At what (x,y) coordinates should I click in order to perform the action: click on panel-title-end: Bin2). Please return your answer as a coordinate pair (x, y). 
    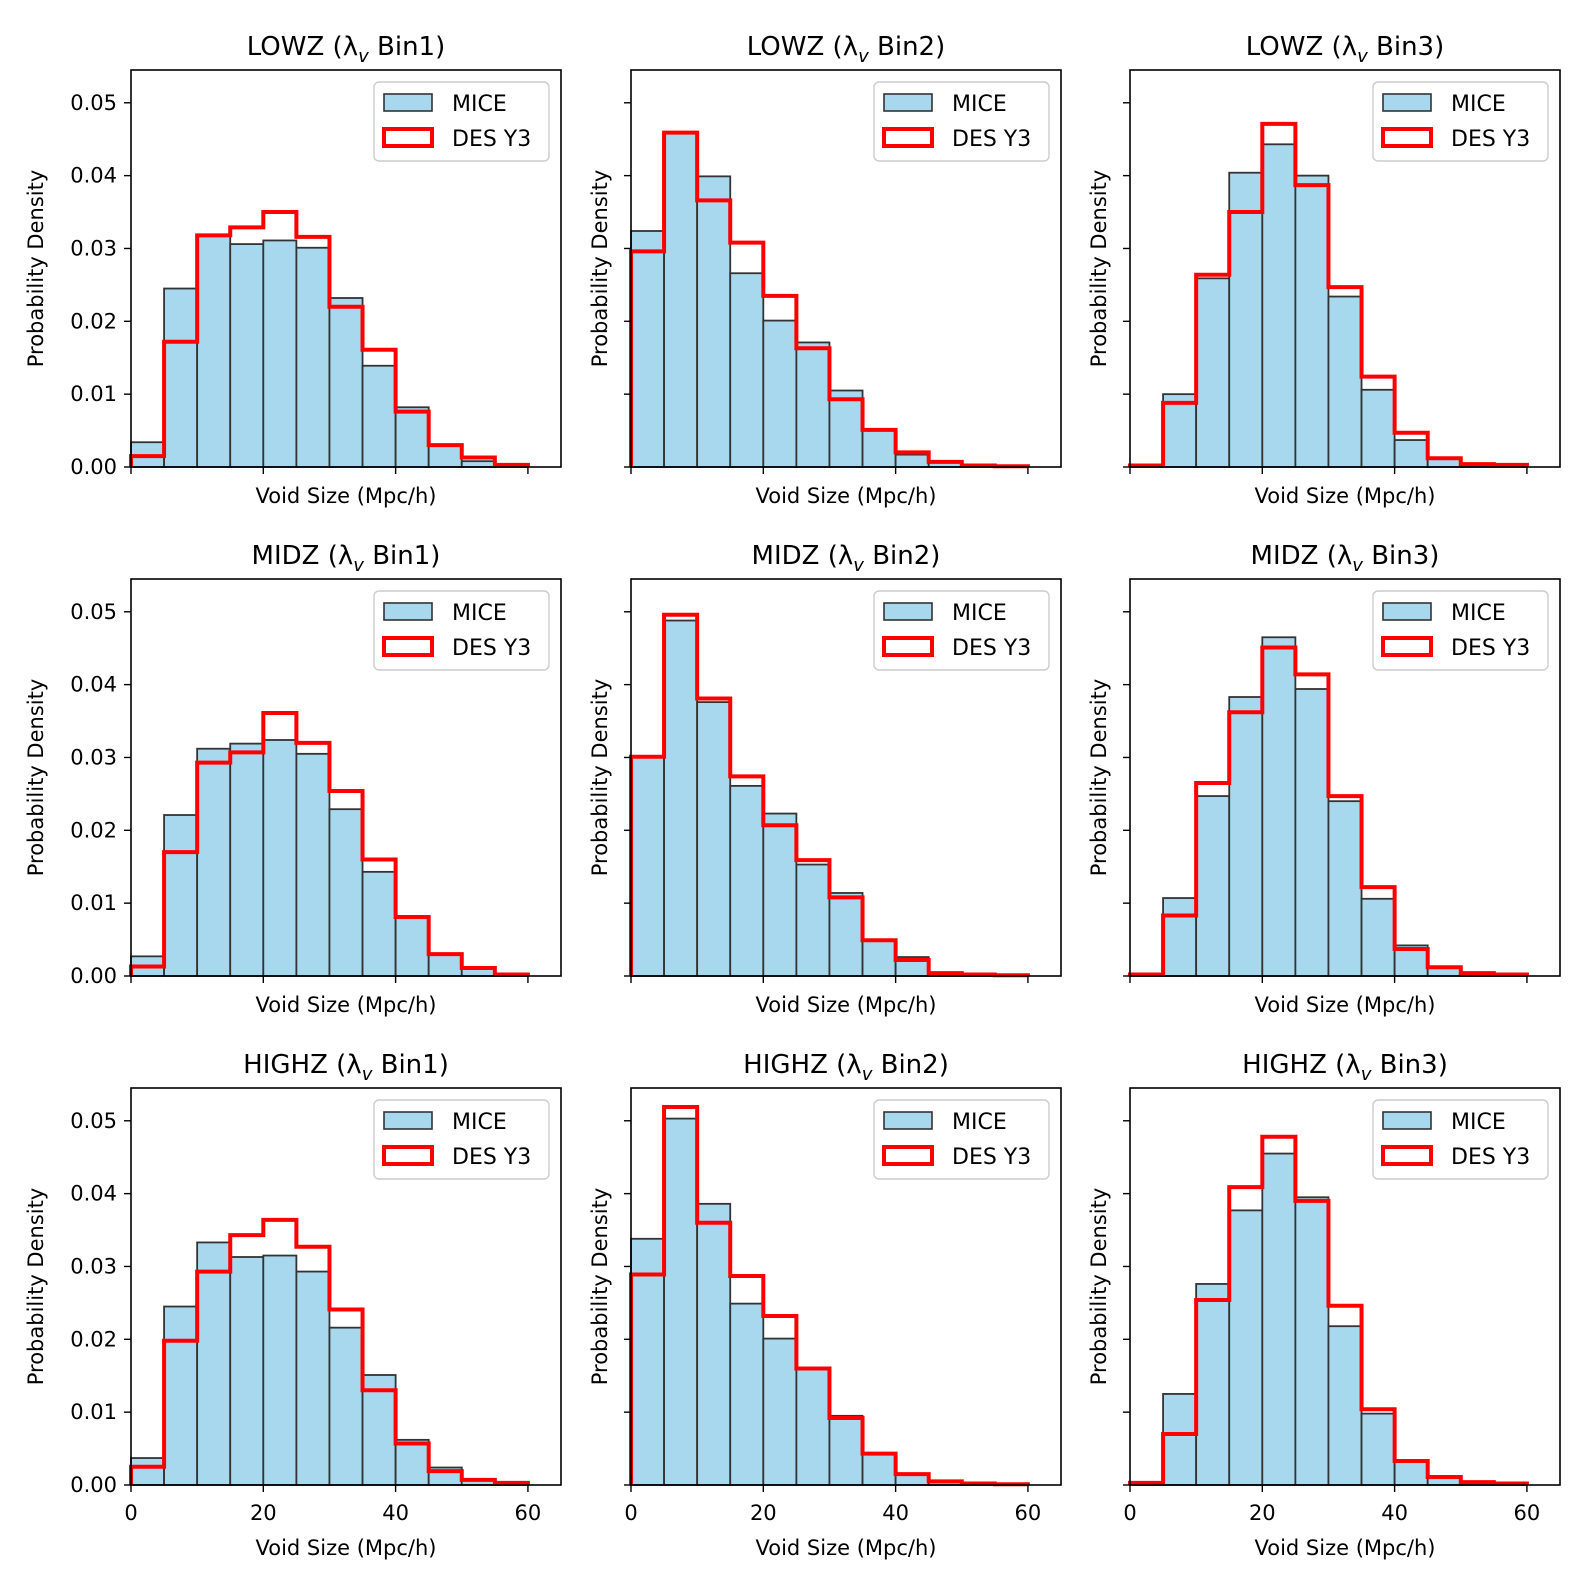
    Looking at the image, I should click on (907, 47).